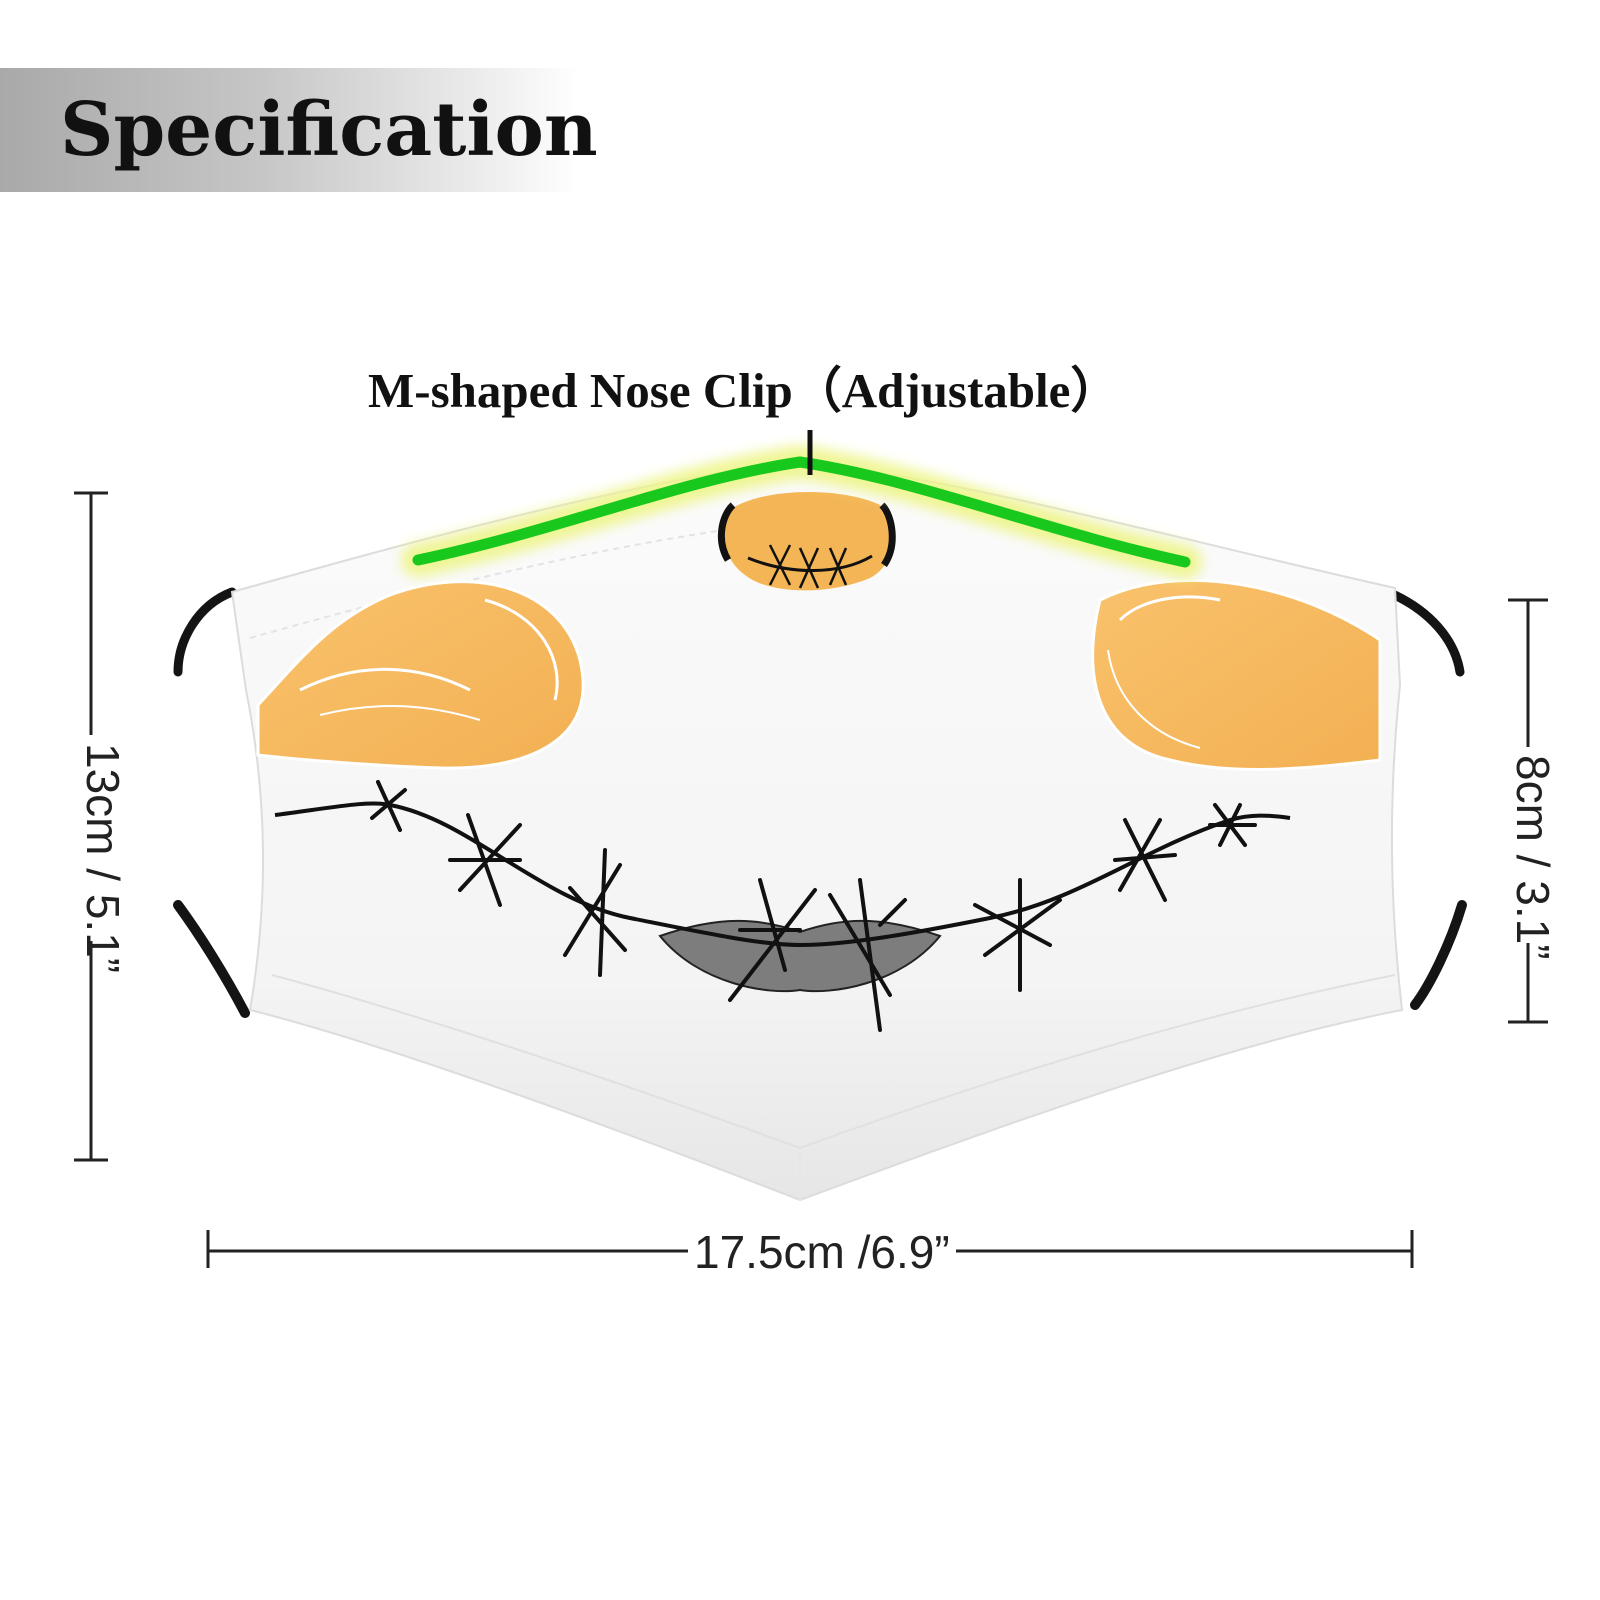 The width and height of the screenshot is (1600, 1600). I want to click on page-title: Specification, so click(329, 130).